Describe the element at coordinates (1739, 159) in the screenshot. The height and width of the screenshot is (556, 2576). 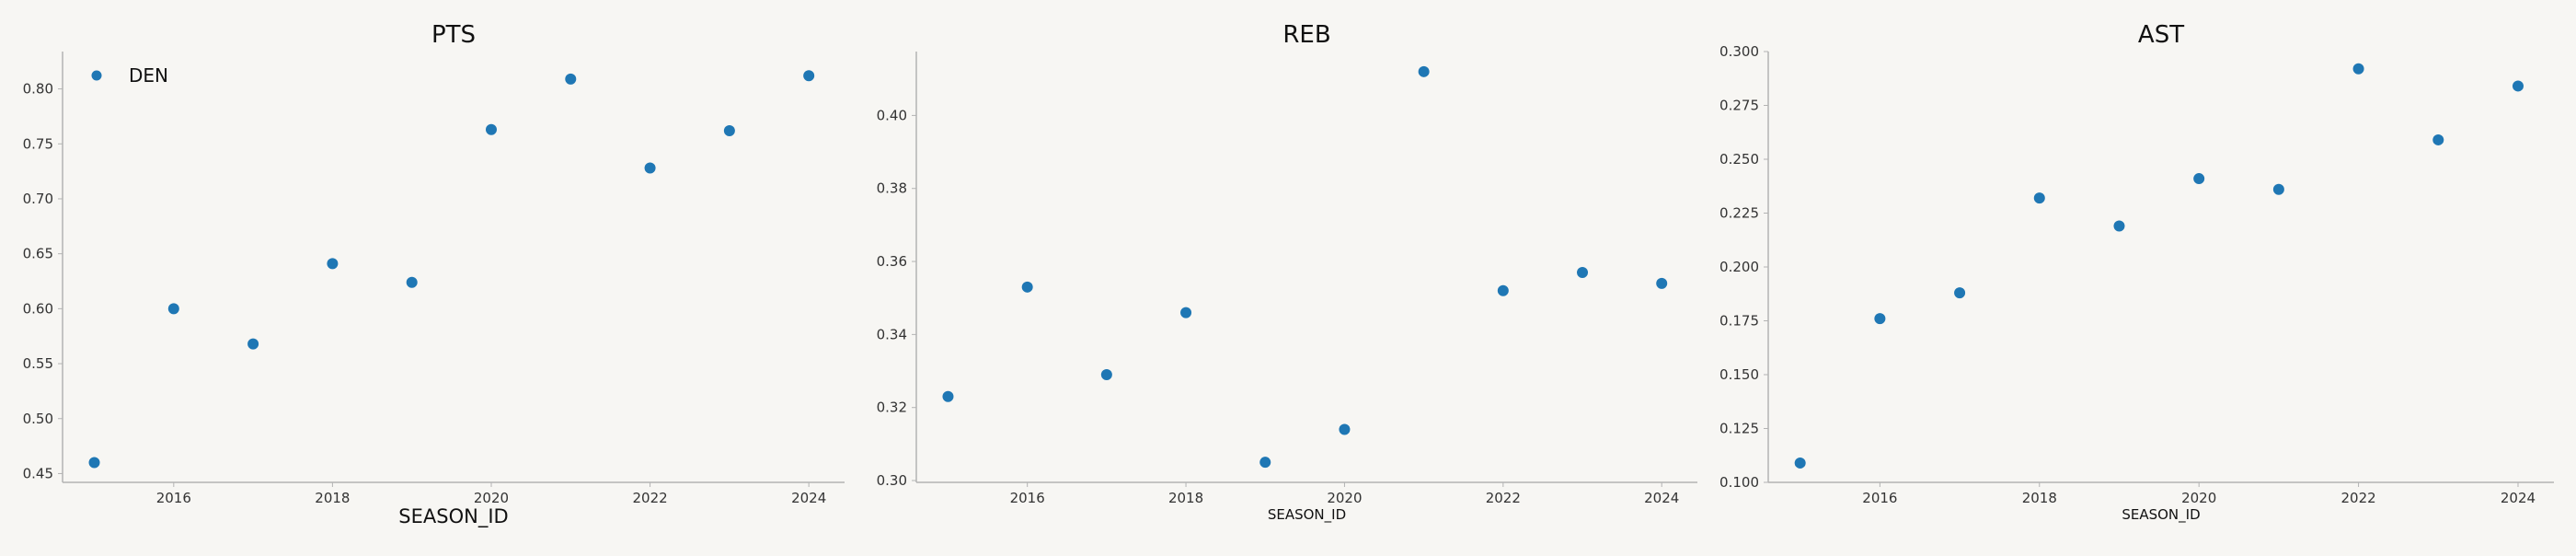
I see `y-tick-label: 0.250` at that location.